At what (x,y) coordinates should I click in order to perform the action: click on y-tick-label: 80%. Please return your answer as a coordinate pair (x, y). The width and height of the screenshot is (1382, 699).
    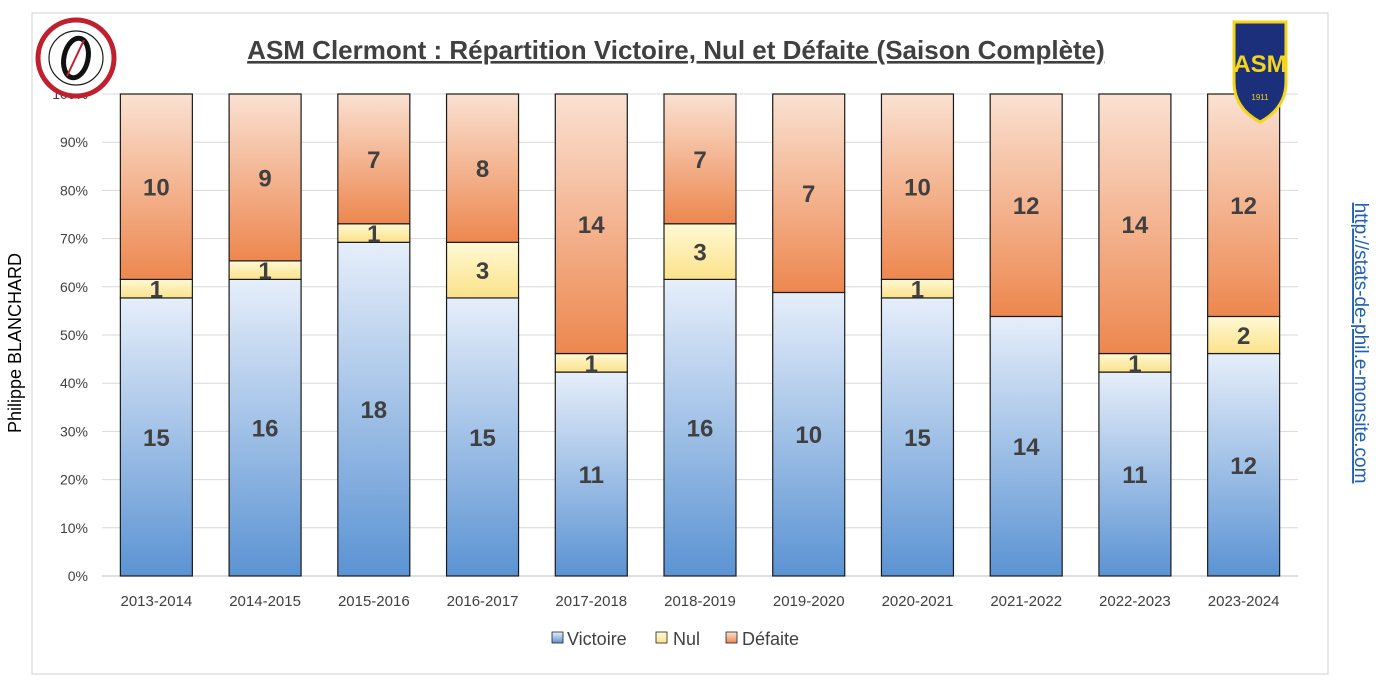
    Looking at the image, I should click on (74, 190).